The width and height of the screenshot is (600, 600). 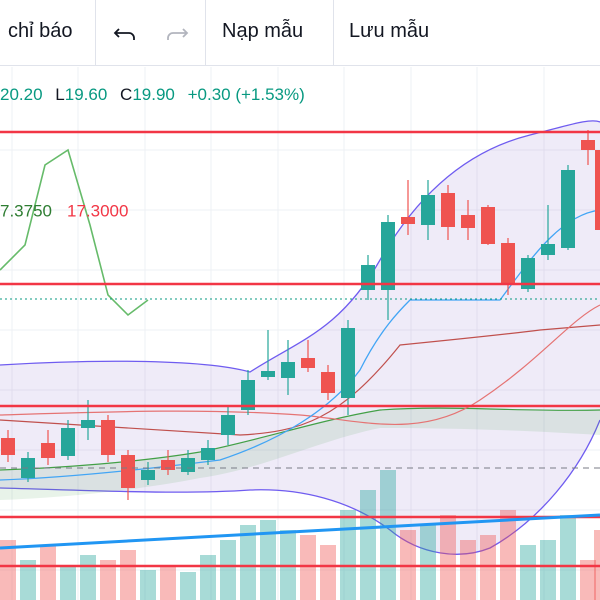 What do you see at coordinates (300, 531) in the screenshot?
I see `trend-line` at bounding box center [300, 531].